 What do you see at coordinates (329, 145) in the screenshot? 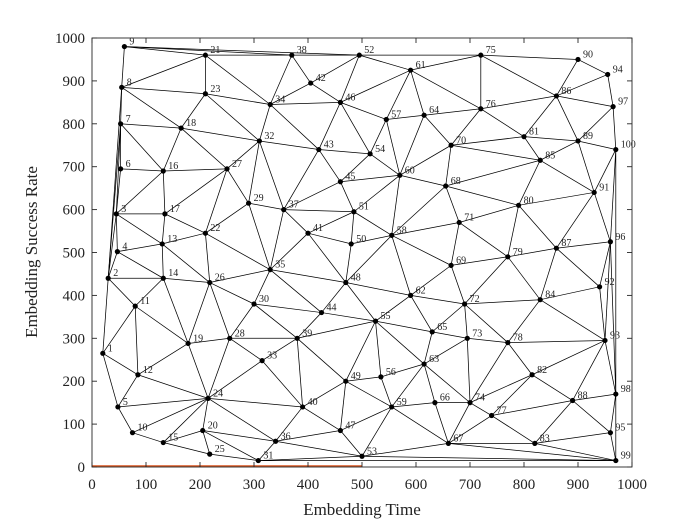
I see `node-label: 43` at bounding box center [329, 145].